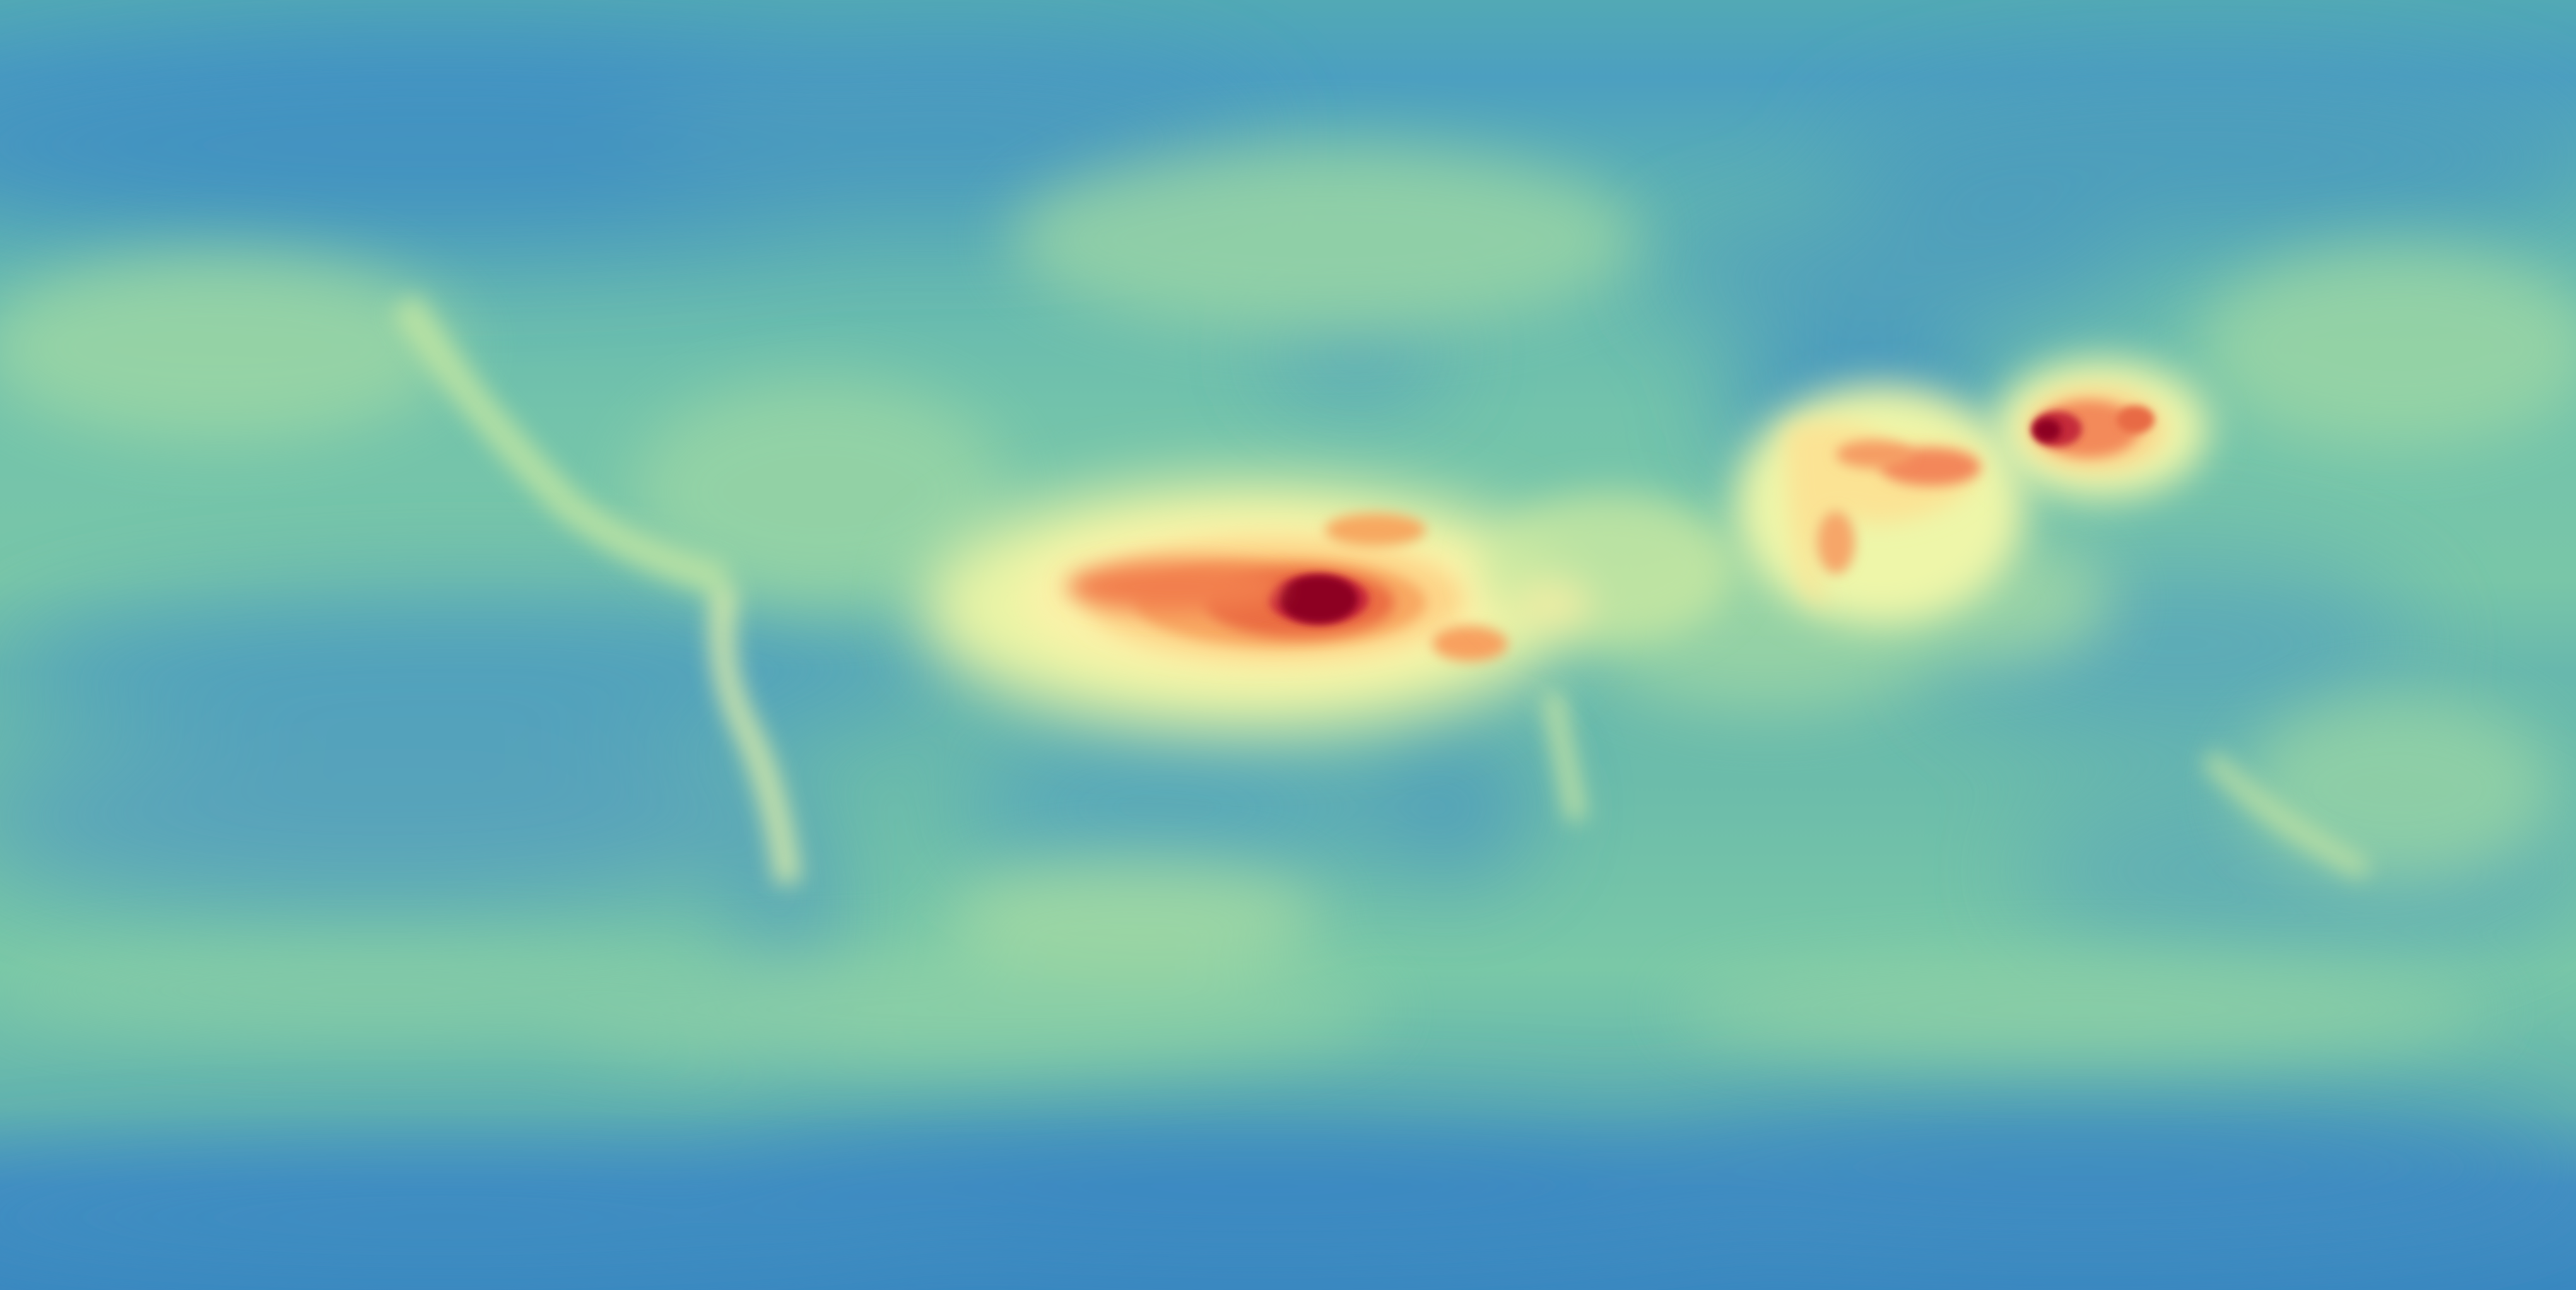  What do you see at coordinates (1880, 504) in the screenshot?
I see `indo-gangetic-plain-hotspot` at bounding box center [1880, 504].